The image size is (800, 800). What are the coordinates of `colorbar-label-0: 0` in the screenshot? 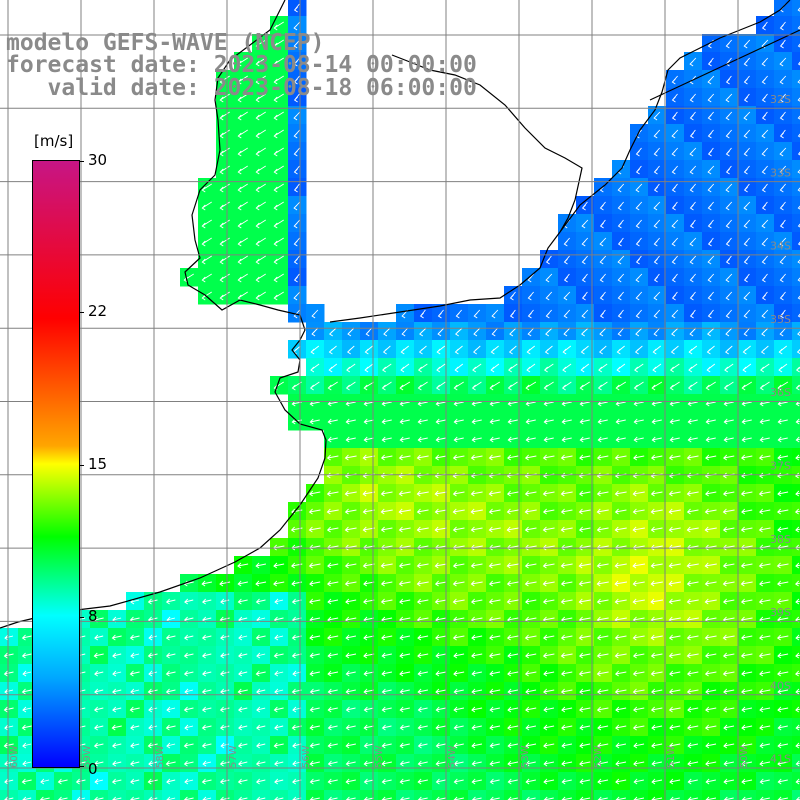 It's located at (93, 769).